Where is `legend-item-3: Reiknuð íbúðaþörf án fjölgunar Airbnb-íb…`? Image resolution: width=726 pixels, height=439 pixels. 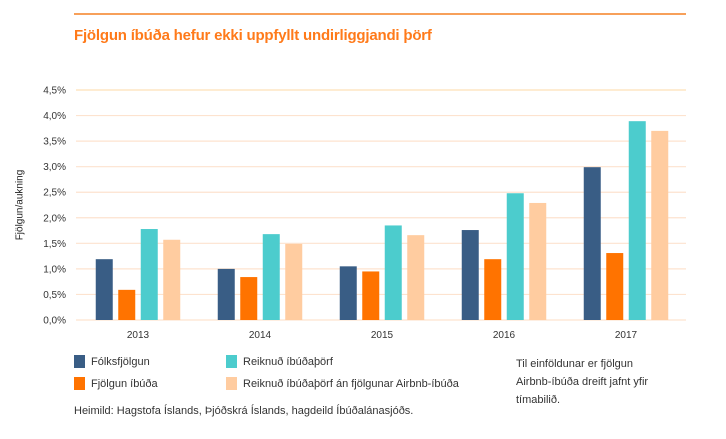
legend-item-3: Reiknuð íbúðaþörf án fjölgunar Airbnb-íb… is located at coordinates (342, 383).